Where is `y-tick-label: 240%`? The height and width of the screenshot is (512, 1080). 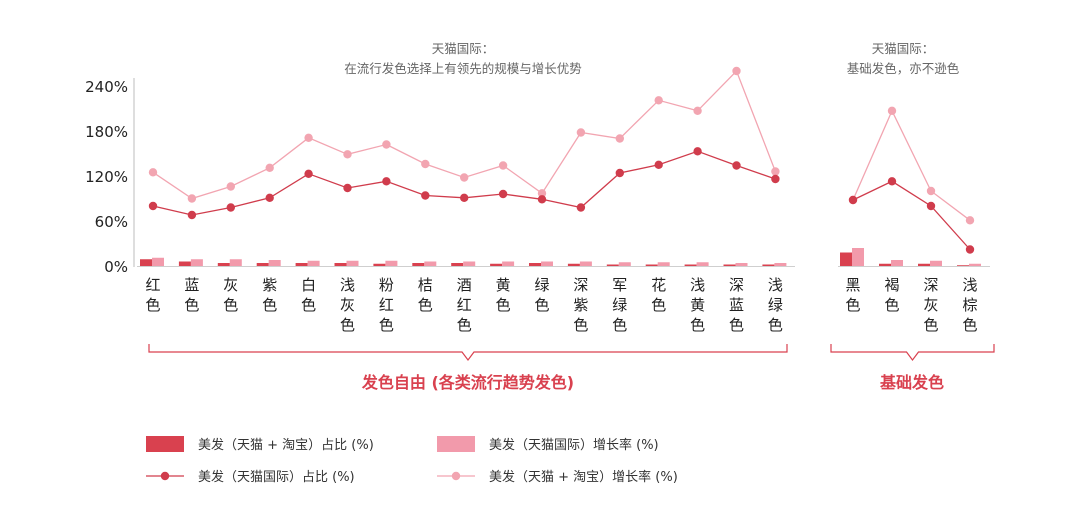
y-tick-label: 240% is located at coordinates (106, 87).